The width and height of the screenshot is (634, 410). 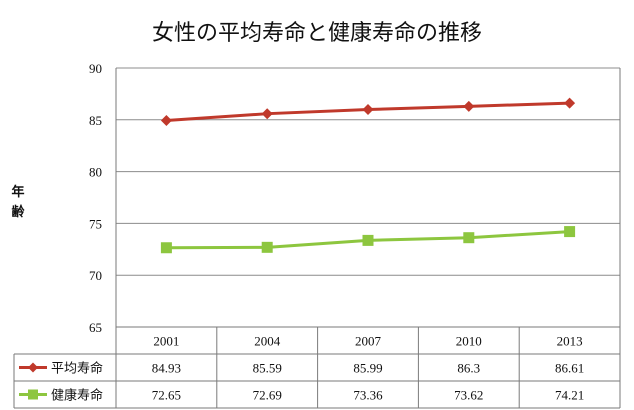 What do you see at coordinates (569, 368) in the screenshot?
I see `data-label: 86.61` at bounding box center [569, 368].